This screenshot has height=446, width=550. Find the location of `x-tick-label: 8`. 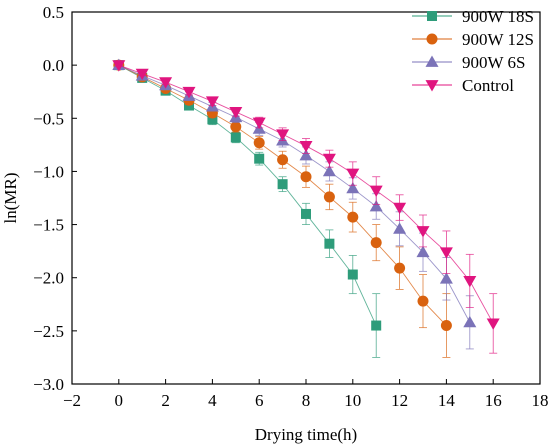

x-tick-label: 8 is located at coordinates (306, 400).